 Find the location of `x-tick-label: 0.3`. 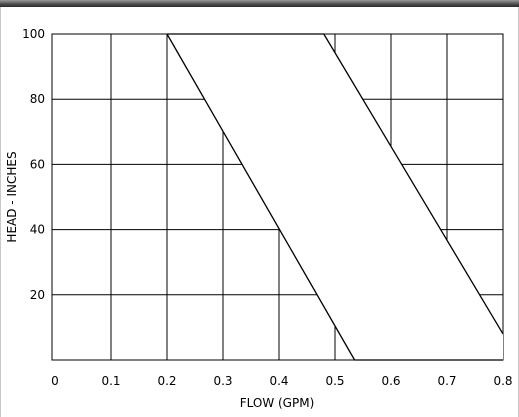

x-tick-label: 0.3 is located at coordinates (222, 381).